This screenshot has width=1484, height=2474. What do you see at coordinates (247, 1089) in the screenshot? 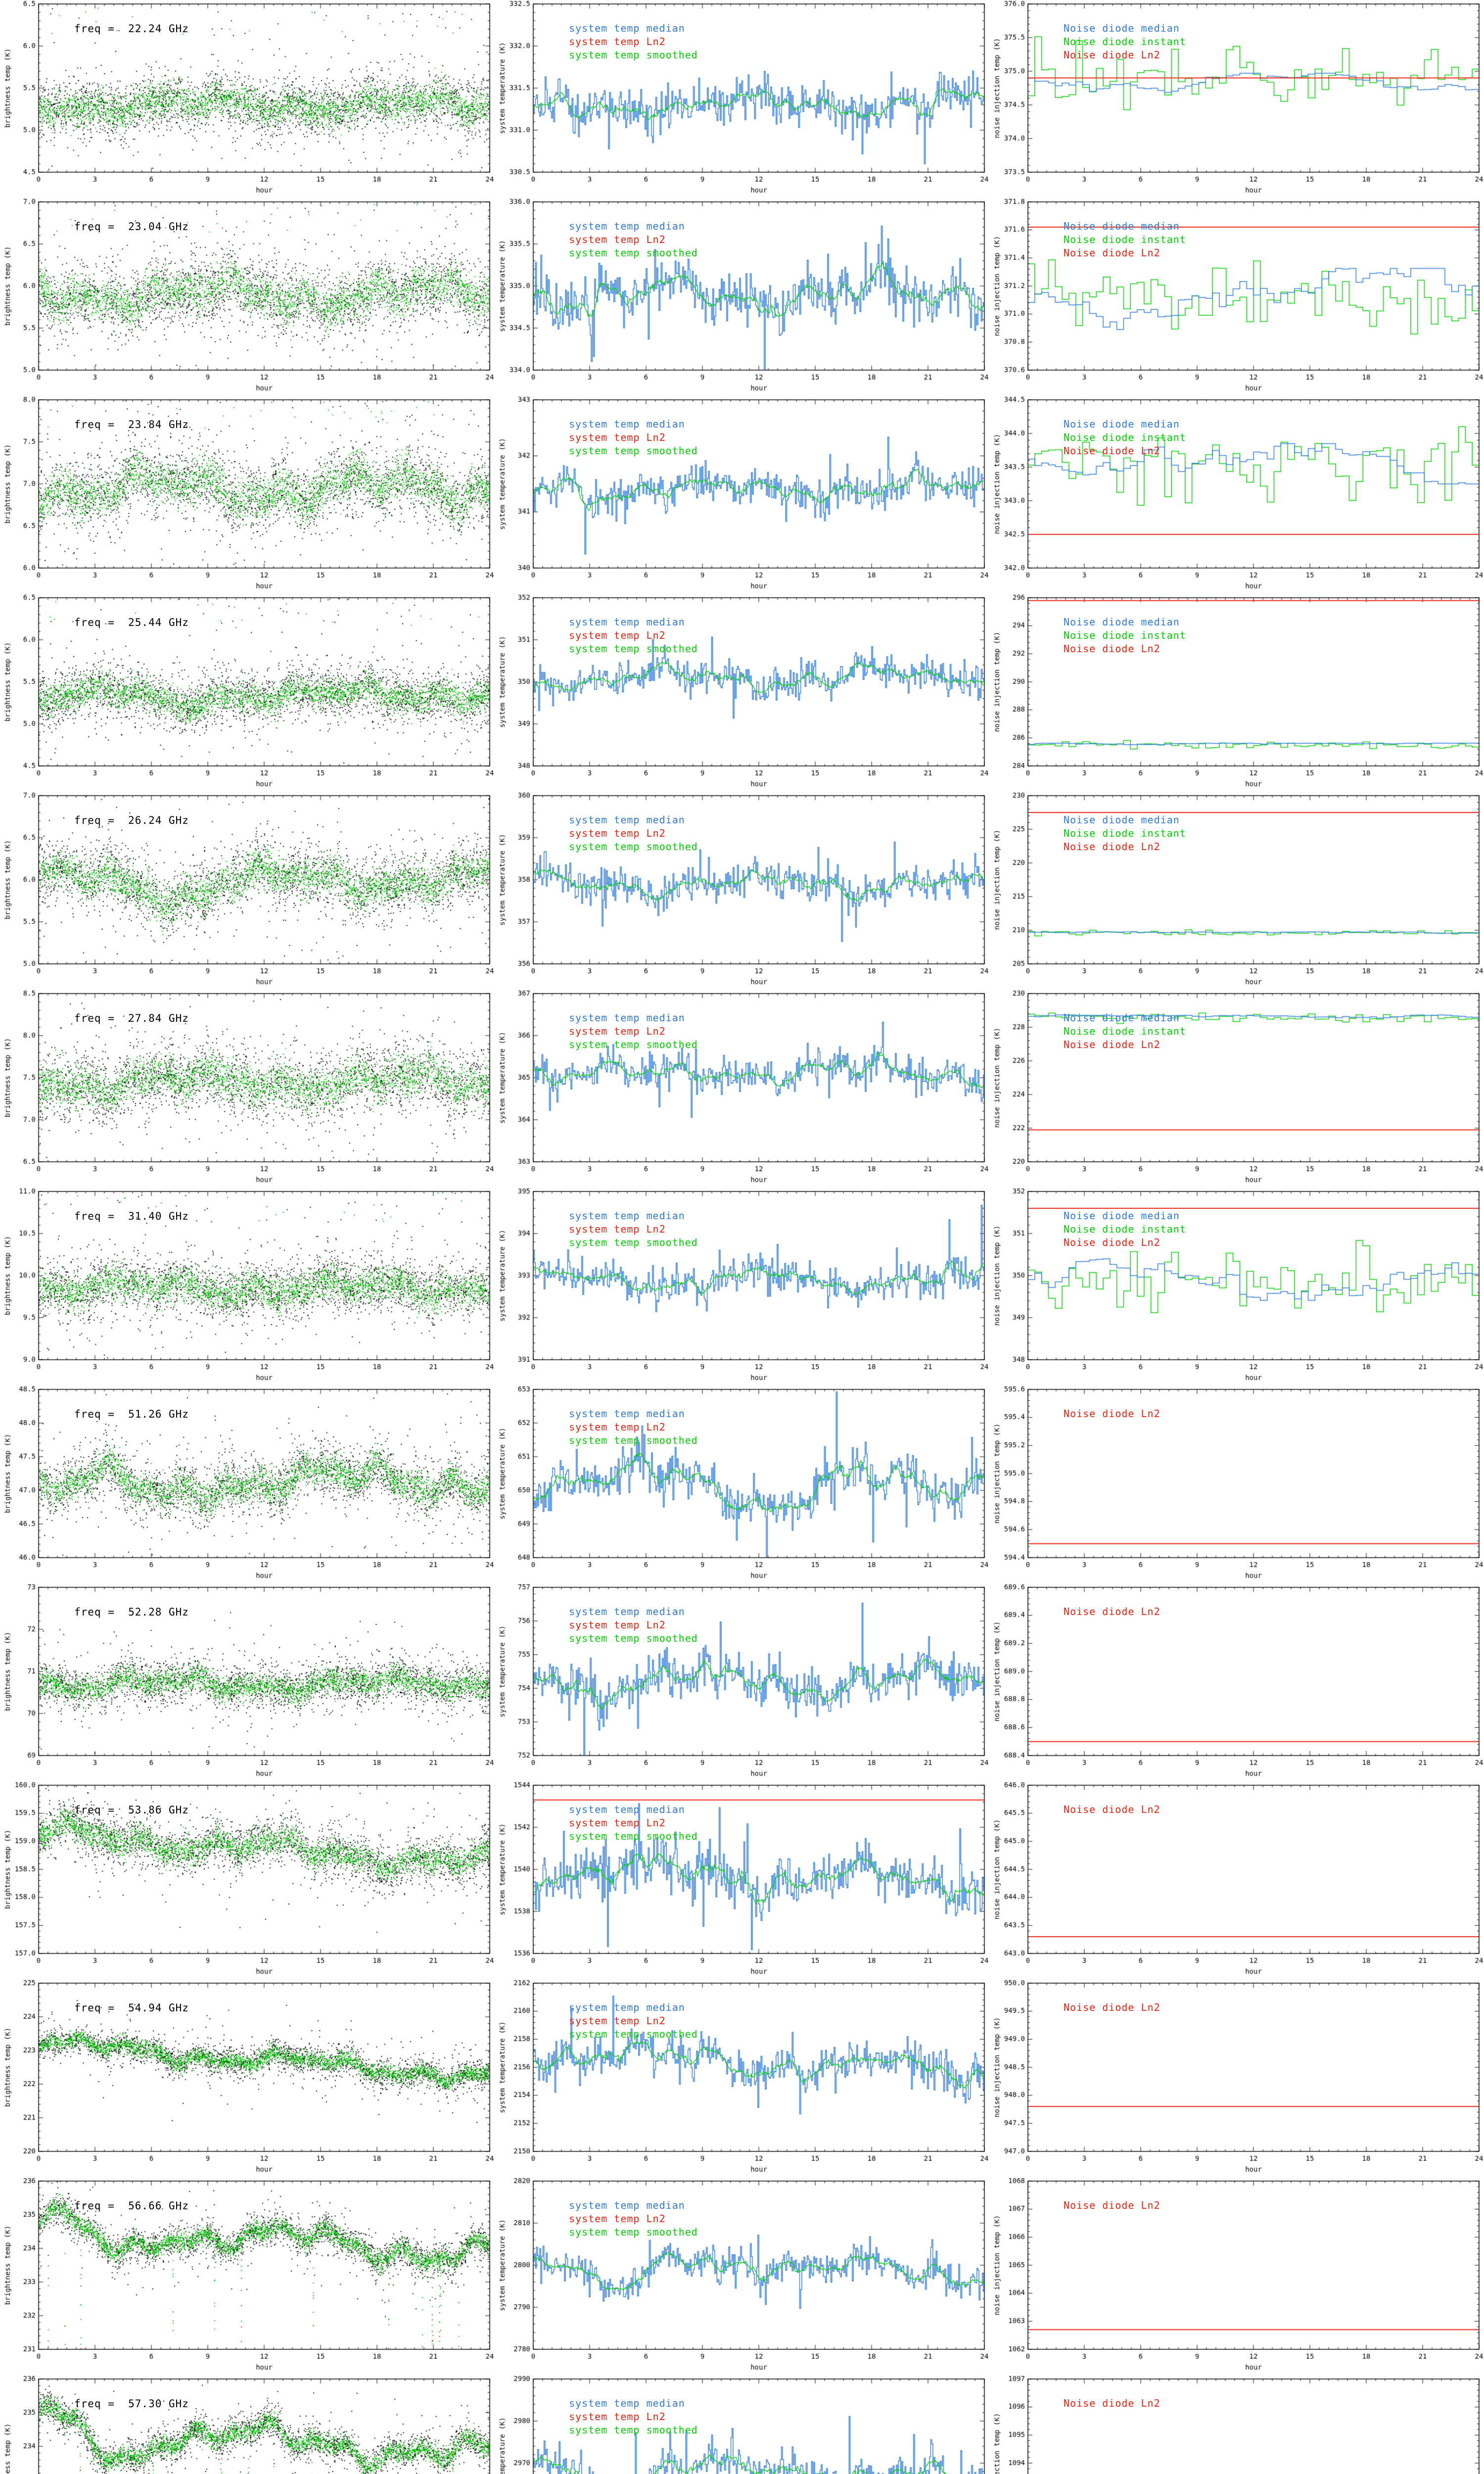
I see `plot-cell-r6c1: freq = 27.84 GHz` at bounding box center [247, 1089].